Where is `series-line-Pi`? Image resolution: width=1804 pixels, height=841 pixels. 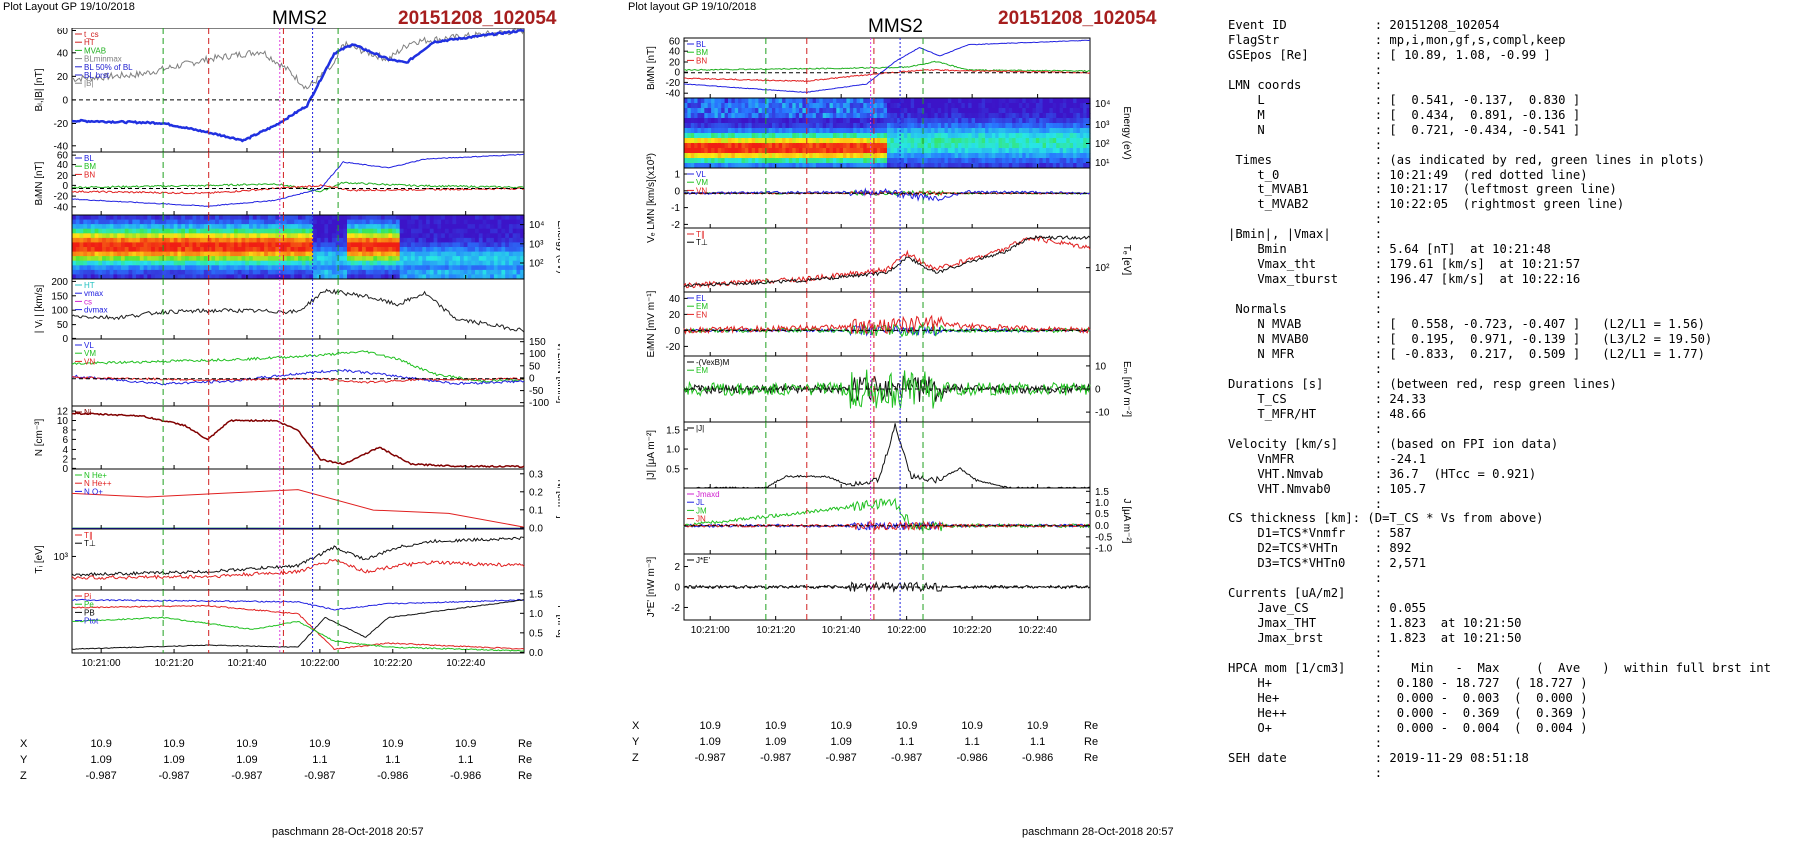
series-line-Pi is located at coordinates (298, 627).